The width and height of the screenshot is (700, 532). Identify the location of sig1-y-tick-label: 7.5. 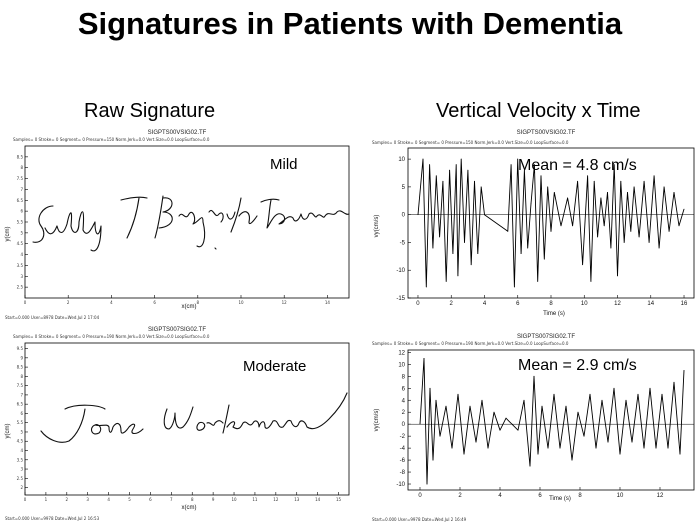
(20, 178).